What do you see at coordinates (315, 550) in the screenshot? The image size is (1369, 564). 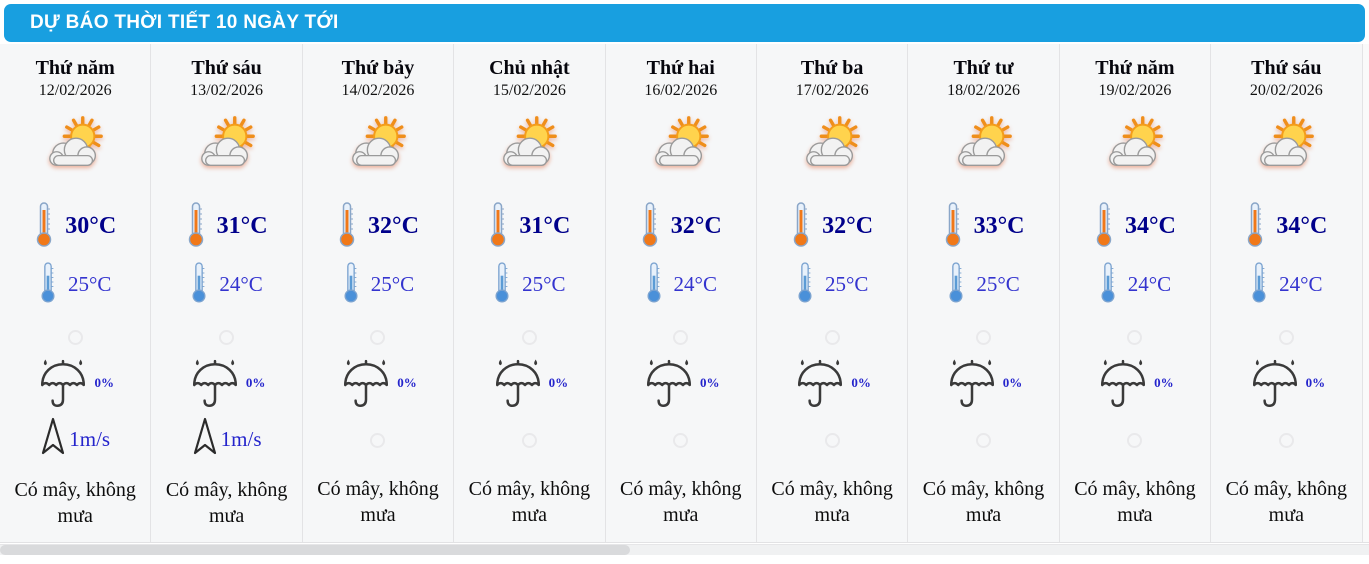 I see `scrollbar-thumb` at bounding box center [315, 550].